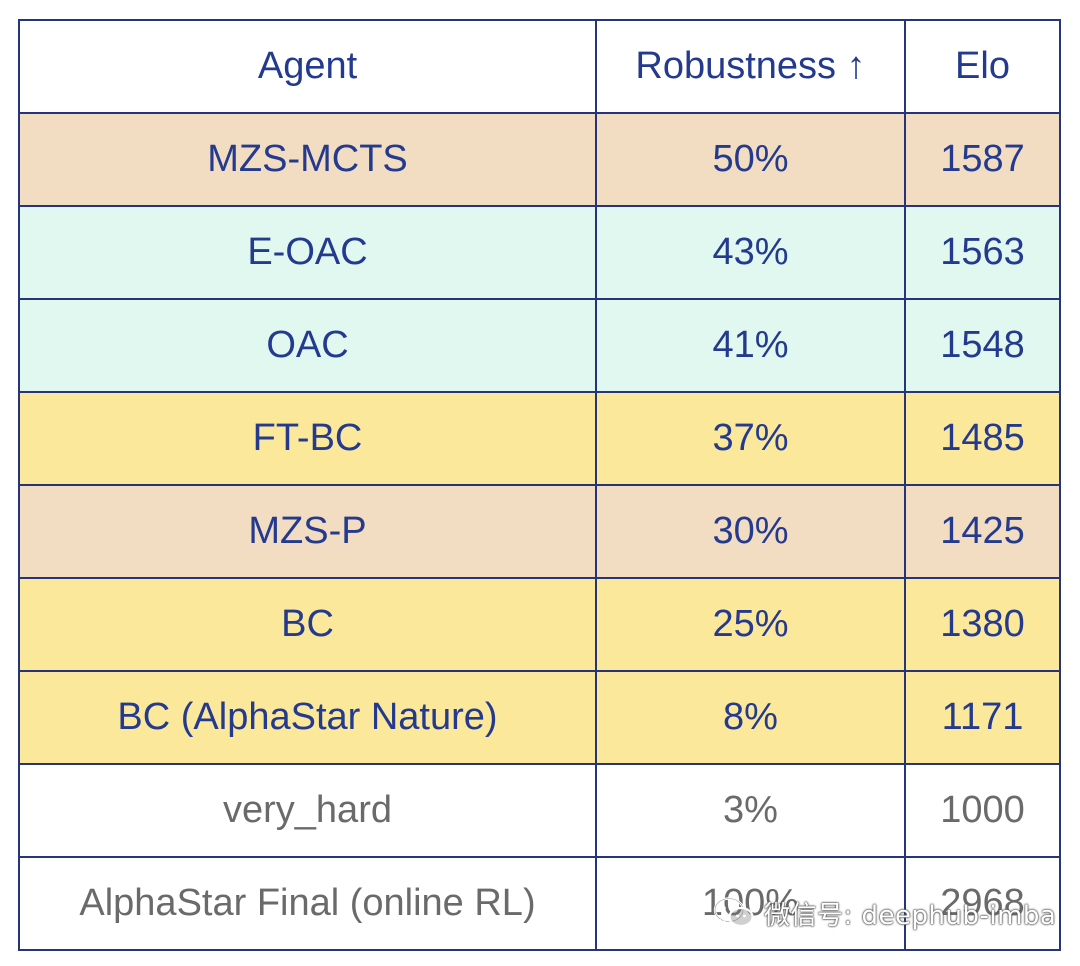  I want to click on cell-robustness: 30%, so click(750, 531).